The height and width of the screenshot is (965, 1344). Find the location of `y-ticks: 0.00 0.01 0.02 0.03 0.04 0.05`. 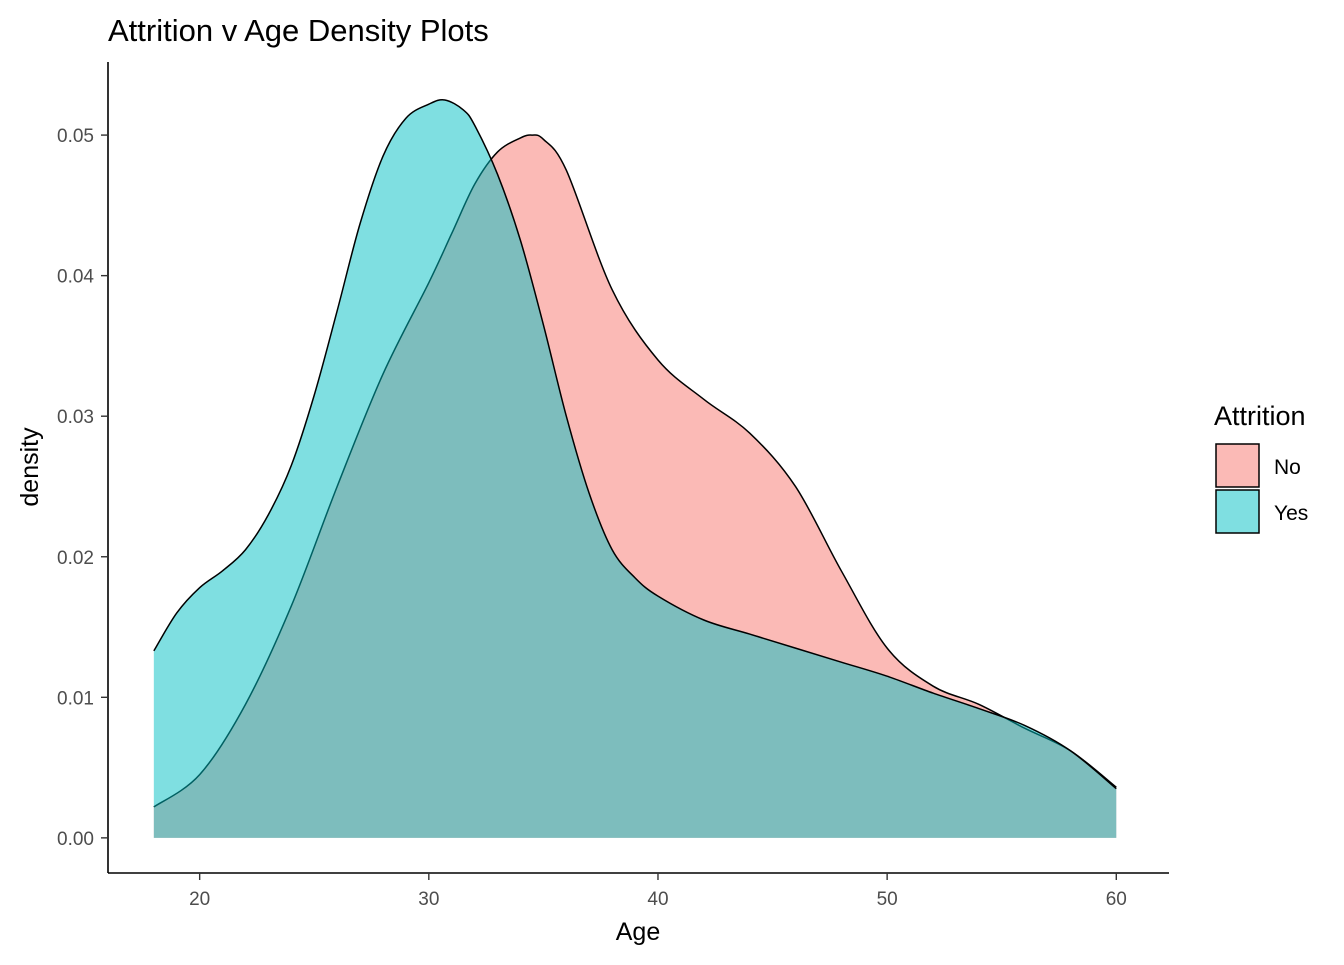

y-ticks: 0.00 0.01 0.02 0.03 0.04 0.05 is located at coordinates (82, 488).